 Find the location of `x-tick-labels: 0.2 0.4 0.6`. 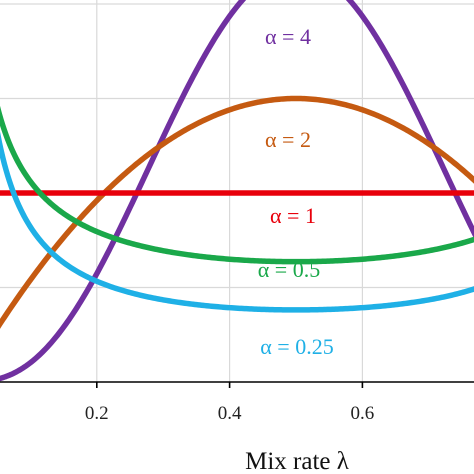

x-tick-labels: 0.2 0.4 0.6 is located at coordinates (229, 413).